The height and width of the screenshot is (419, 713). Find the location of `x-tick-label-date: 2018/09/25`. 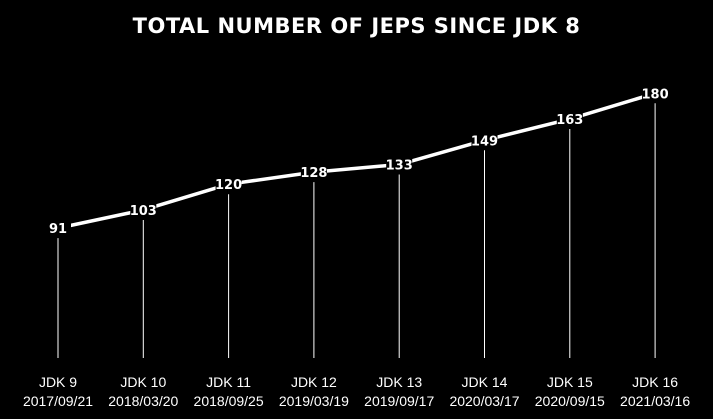

x-tick-label-date: 2018/09/25 is located at coordinates (229, 401).